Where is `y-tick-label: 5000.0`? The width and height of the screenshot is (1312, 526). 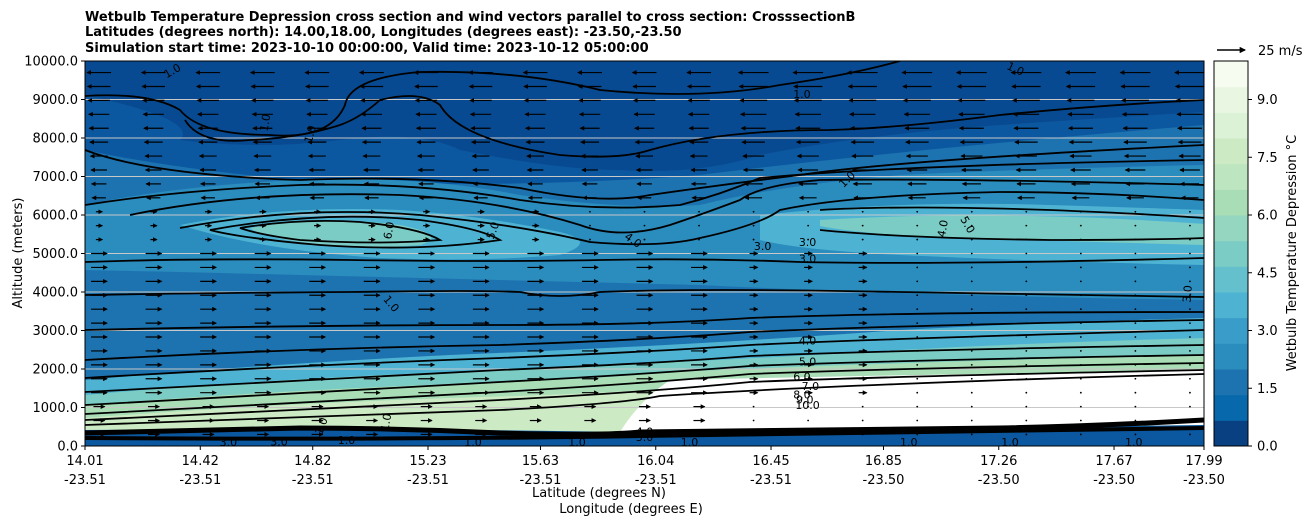
y-tick-label: 5000.0 is located at coordinates (56, 254).